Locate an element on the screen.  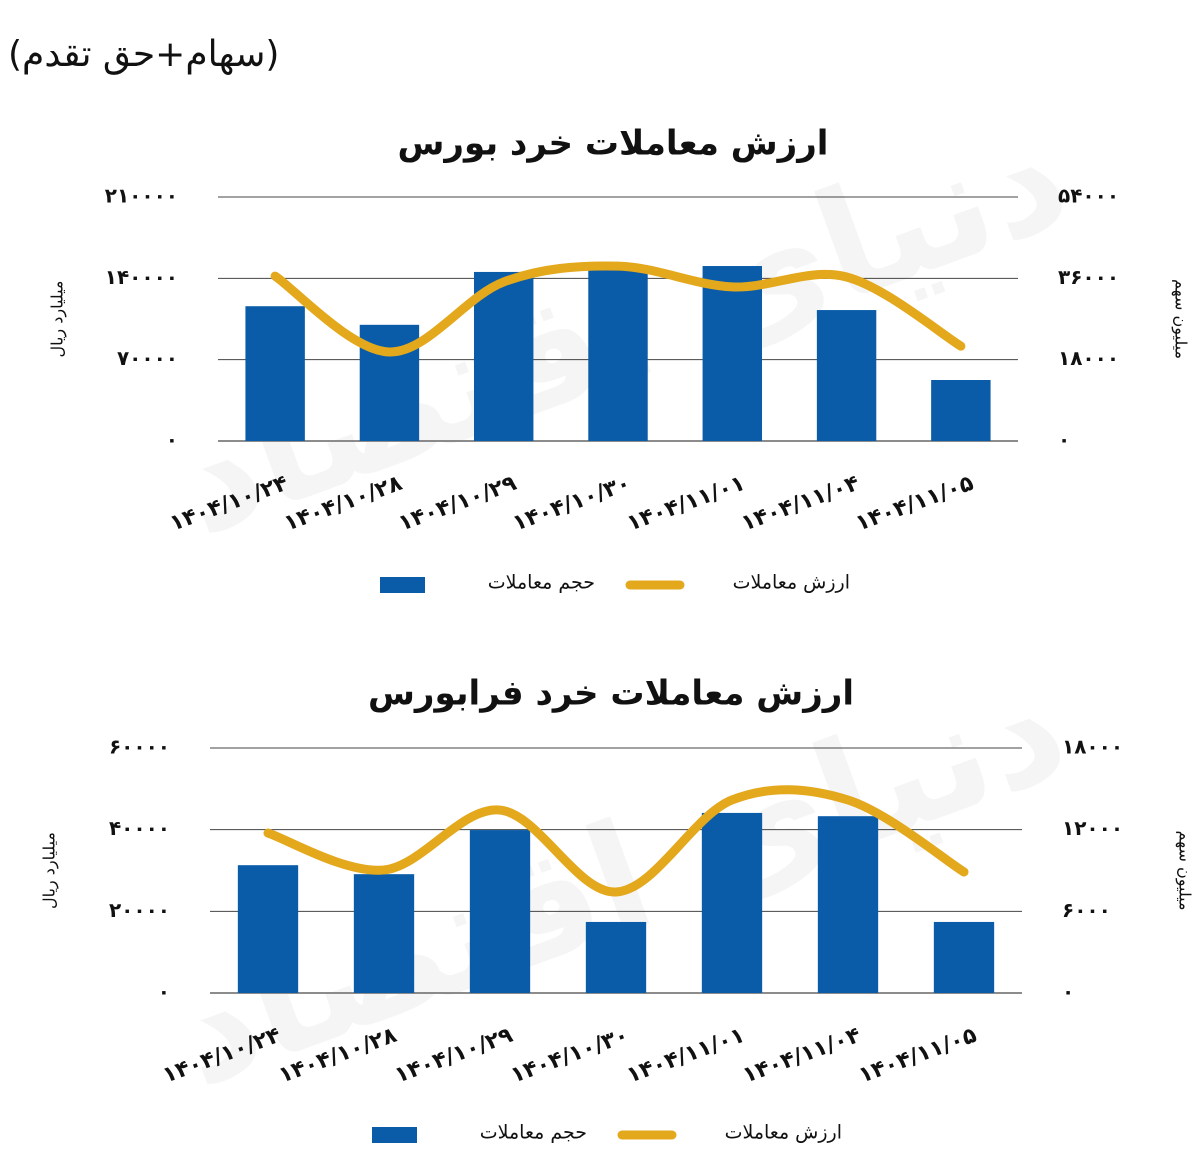
y-tick-label: ۶۰۰۰۰ is located at coordinates (139, 747).